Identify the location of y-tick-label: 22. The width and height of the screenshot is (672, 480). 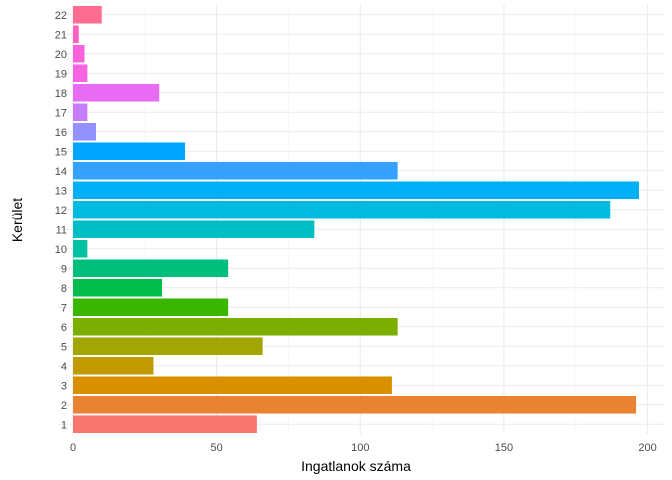
(61, 16).